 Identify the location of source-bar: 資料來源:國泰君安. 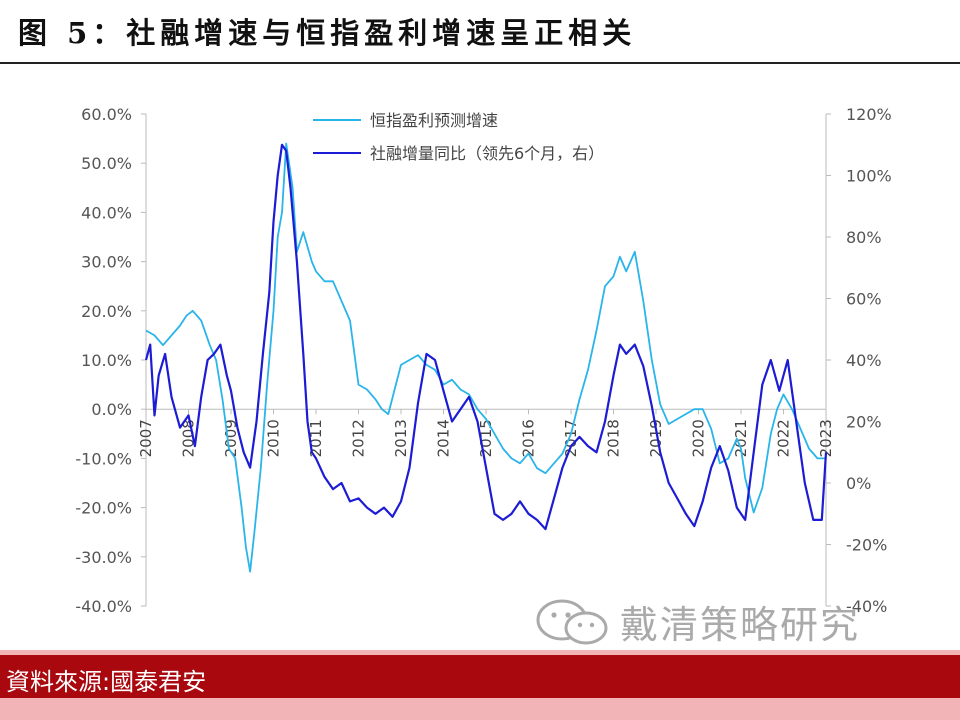
(480, 676).